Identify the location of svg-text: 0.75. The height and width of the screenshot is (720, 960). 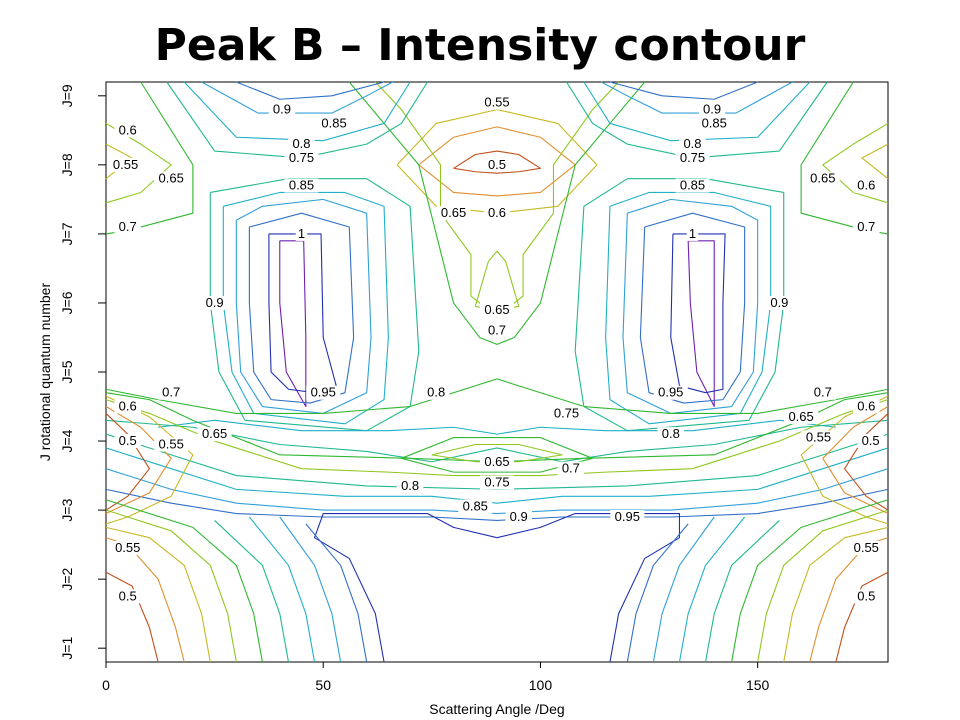
(496, 481).